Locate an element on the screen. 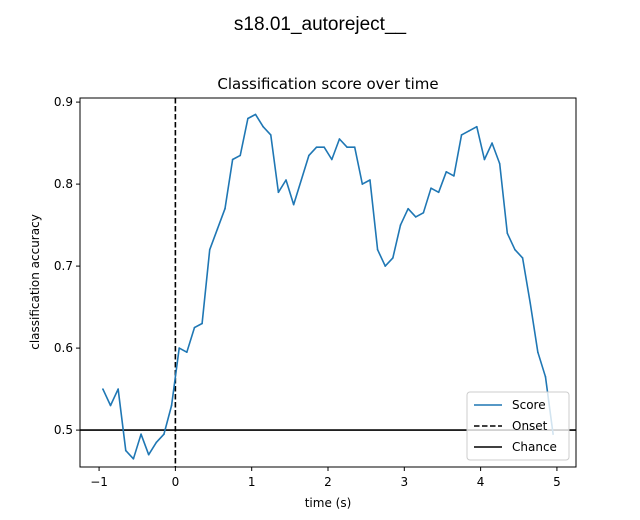 This screenshot has height=520, width=640. x-tick-label: 4 is located at coordinates (481, 482).